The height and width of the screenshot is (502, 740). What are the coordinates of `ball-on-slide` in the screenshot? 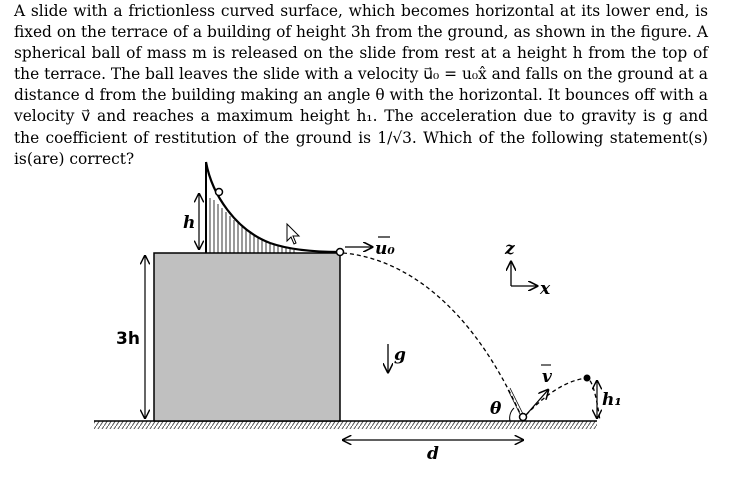 It's located at (219, 192).